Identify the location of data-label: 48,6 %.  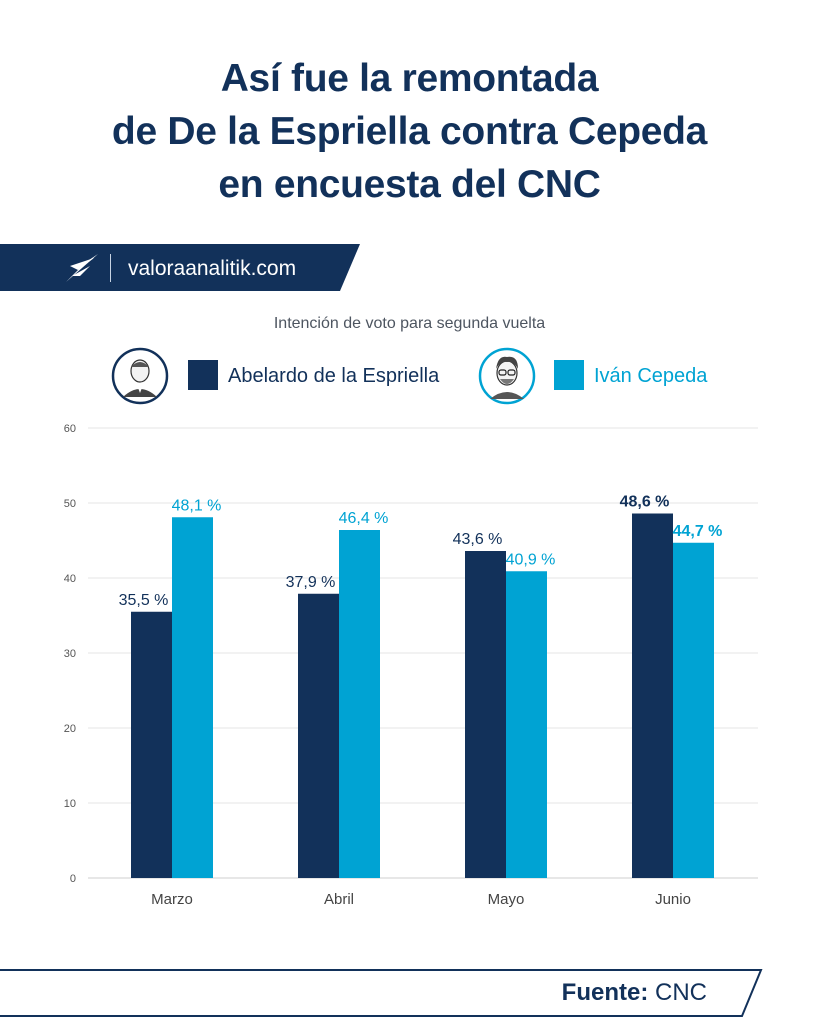
(645, 502).